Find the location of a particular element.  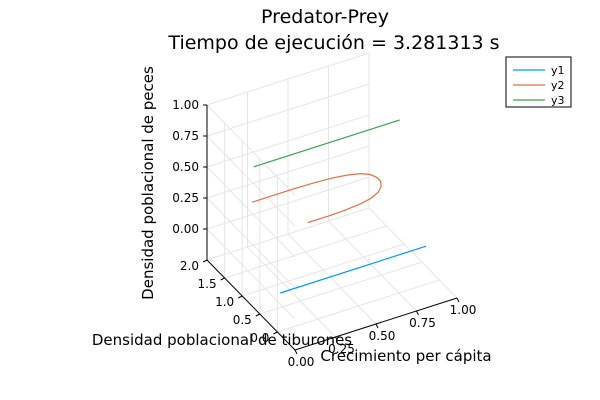

legend-label-y2: y2 is located at coordinates (558, 85).